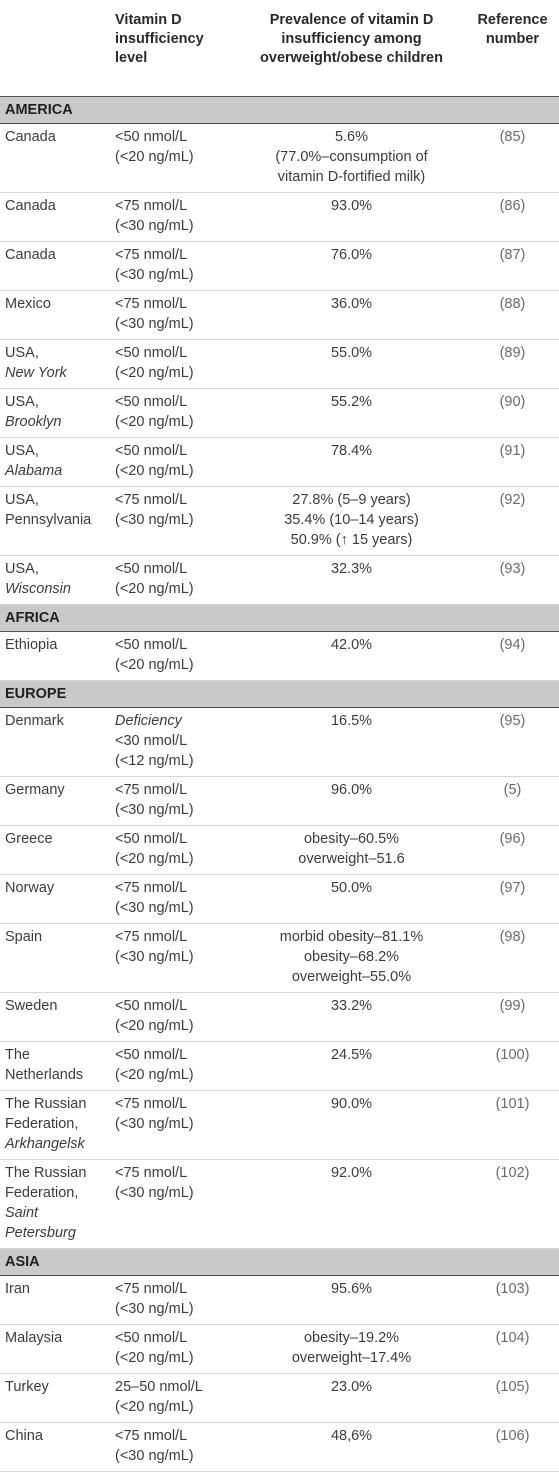  Describe the element at coordinates (55, 315) in the screenshot. I see `country-cell: Mexico` at that location.